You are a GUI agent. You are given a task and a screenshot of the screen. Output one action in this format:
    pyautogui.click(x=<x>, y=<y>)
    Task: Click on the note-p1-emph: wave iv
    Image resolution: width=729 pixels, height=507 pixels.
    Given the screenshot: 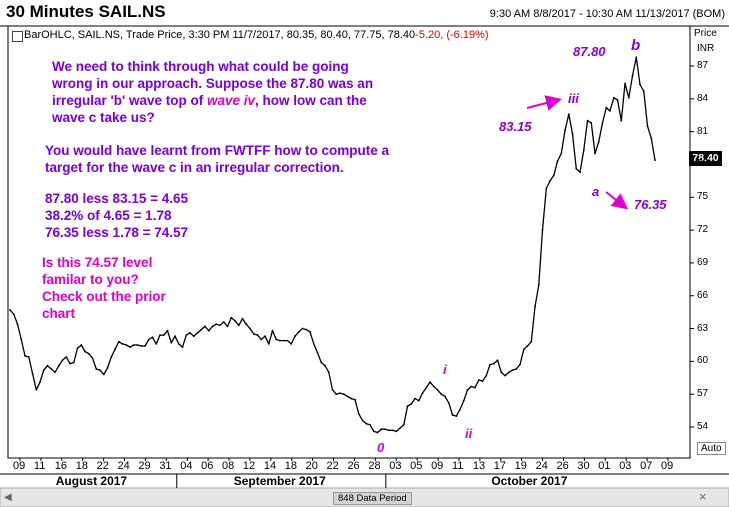 What is the action you would take?
    pyautogui.click(x=230, y=100)
    